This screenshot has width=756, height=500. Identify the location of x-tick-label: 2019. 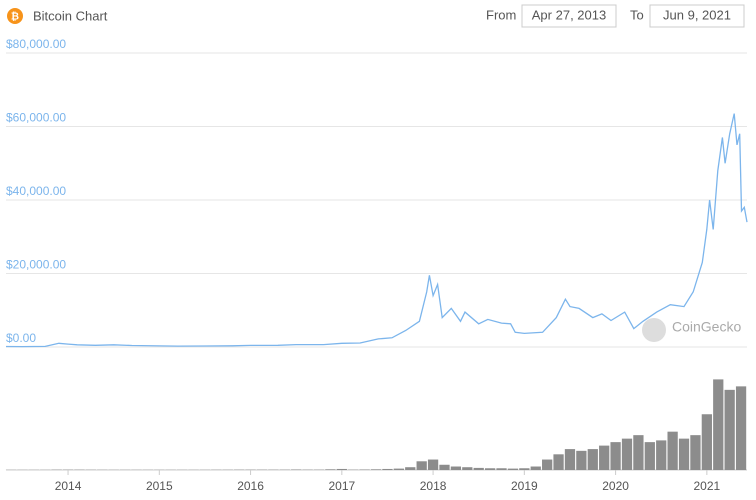
(524, 486).